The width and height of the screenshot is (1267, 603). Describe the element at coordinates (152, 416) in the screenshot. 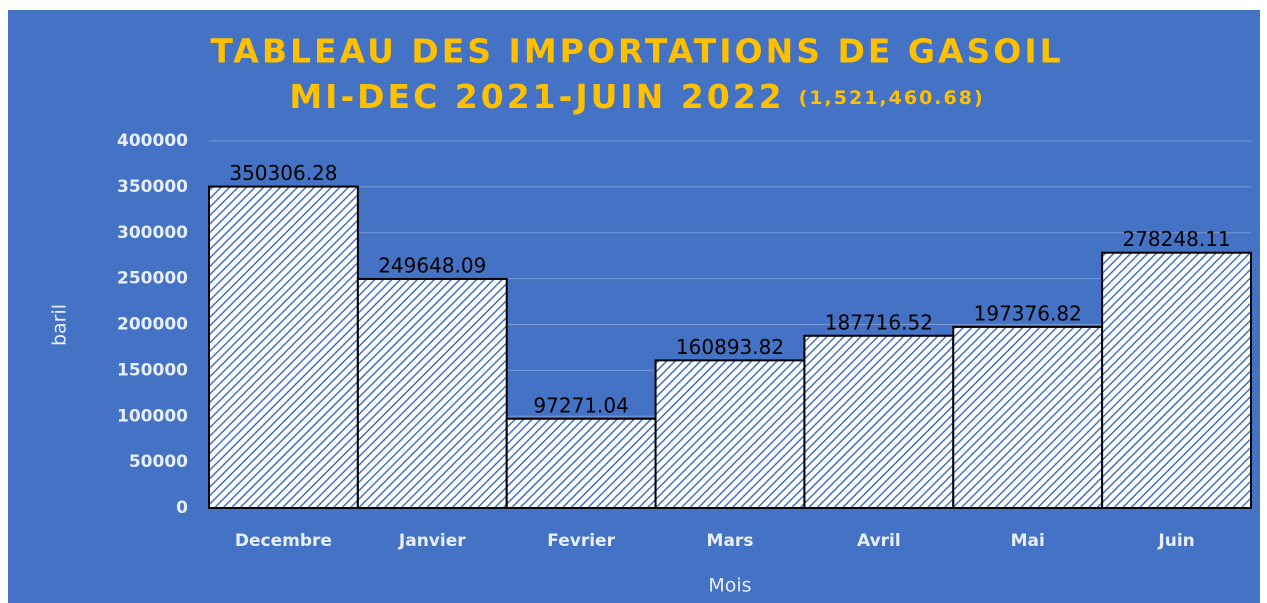

I see `y-tick-label: 100000` at that location.